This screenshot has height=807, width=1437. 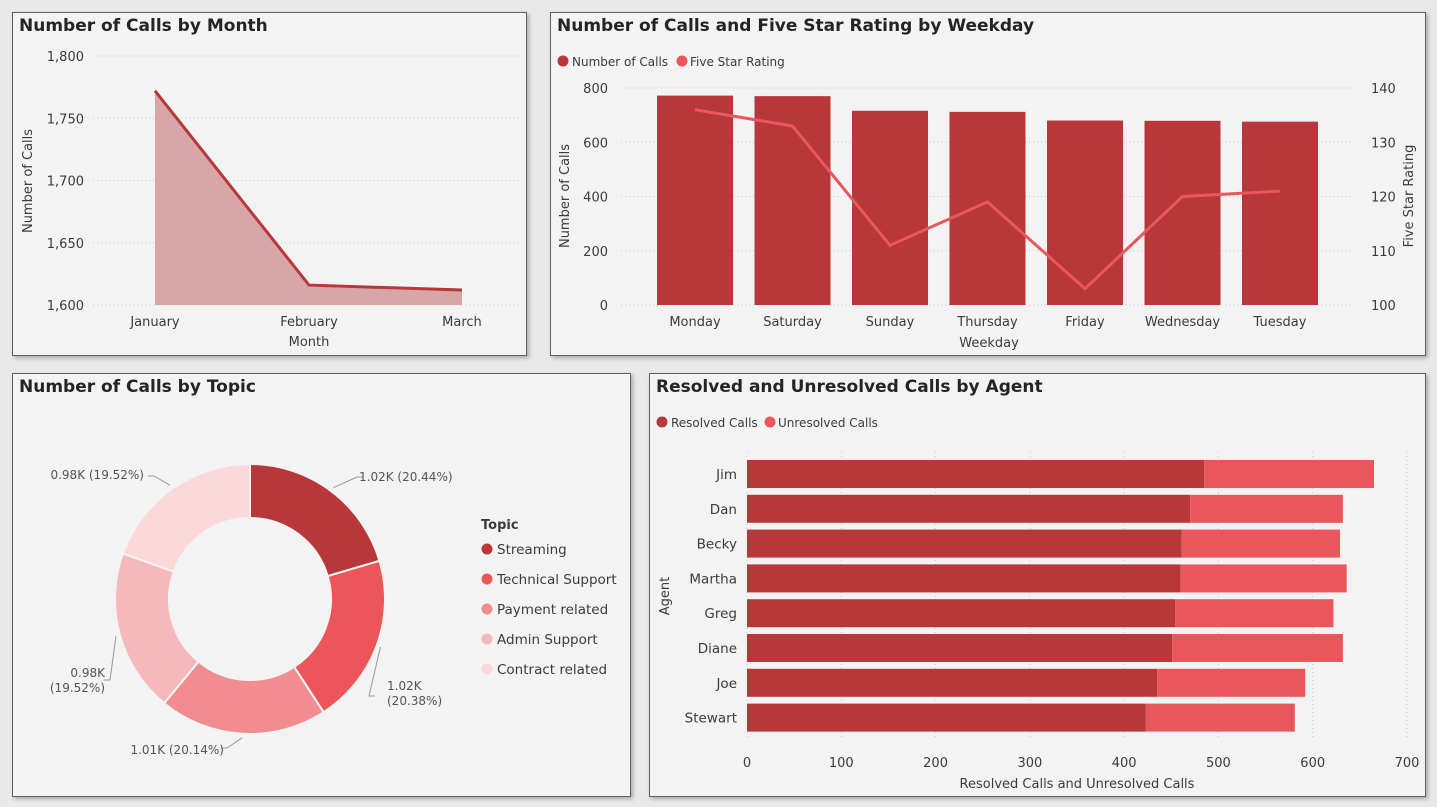 I want to click on legend-label: Contract related, so click(x=552, y=670).